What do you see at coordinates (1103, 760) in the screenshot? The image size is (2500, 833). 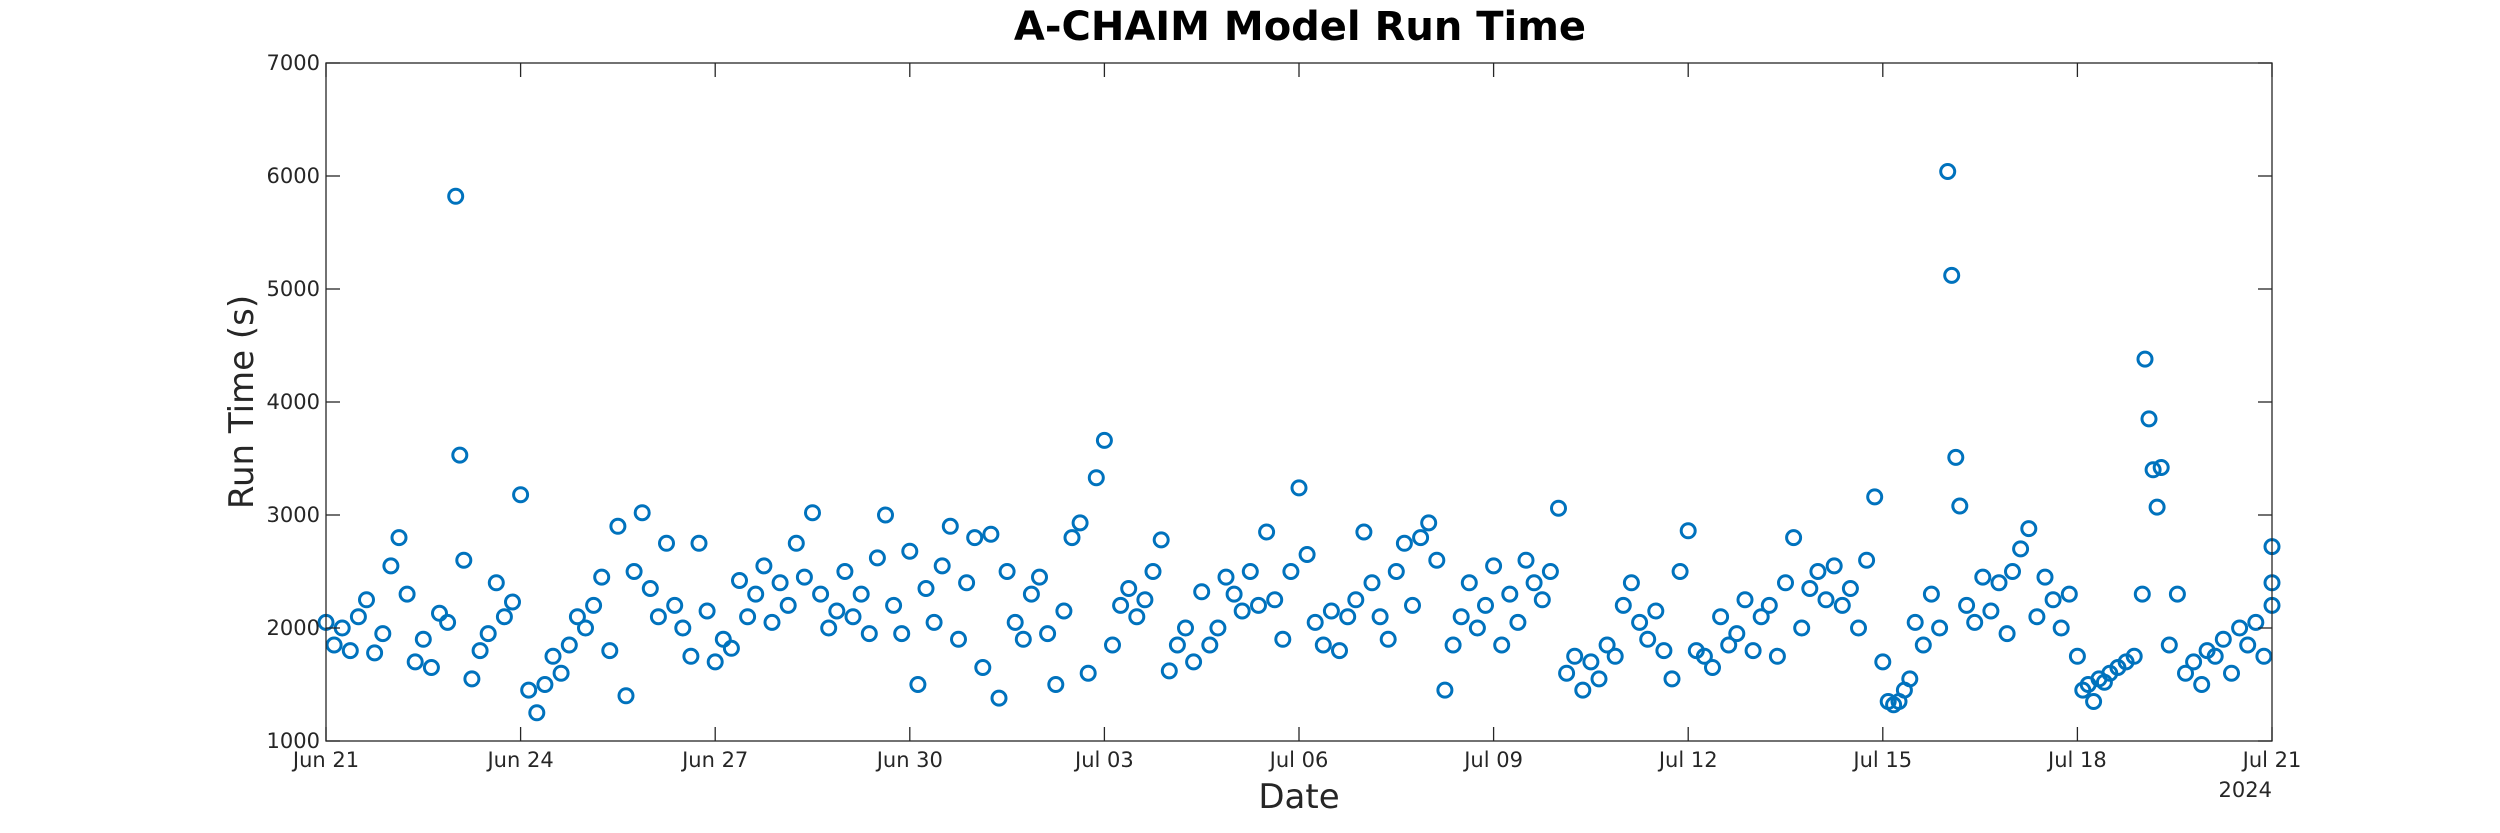 I see `x-tick-label: Jul 03` at bounding box center [1103, 760].